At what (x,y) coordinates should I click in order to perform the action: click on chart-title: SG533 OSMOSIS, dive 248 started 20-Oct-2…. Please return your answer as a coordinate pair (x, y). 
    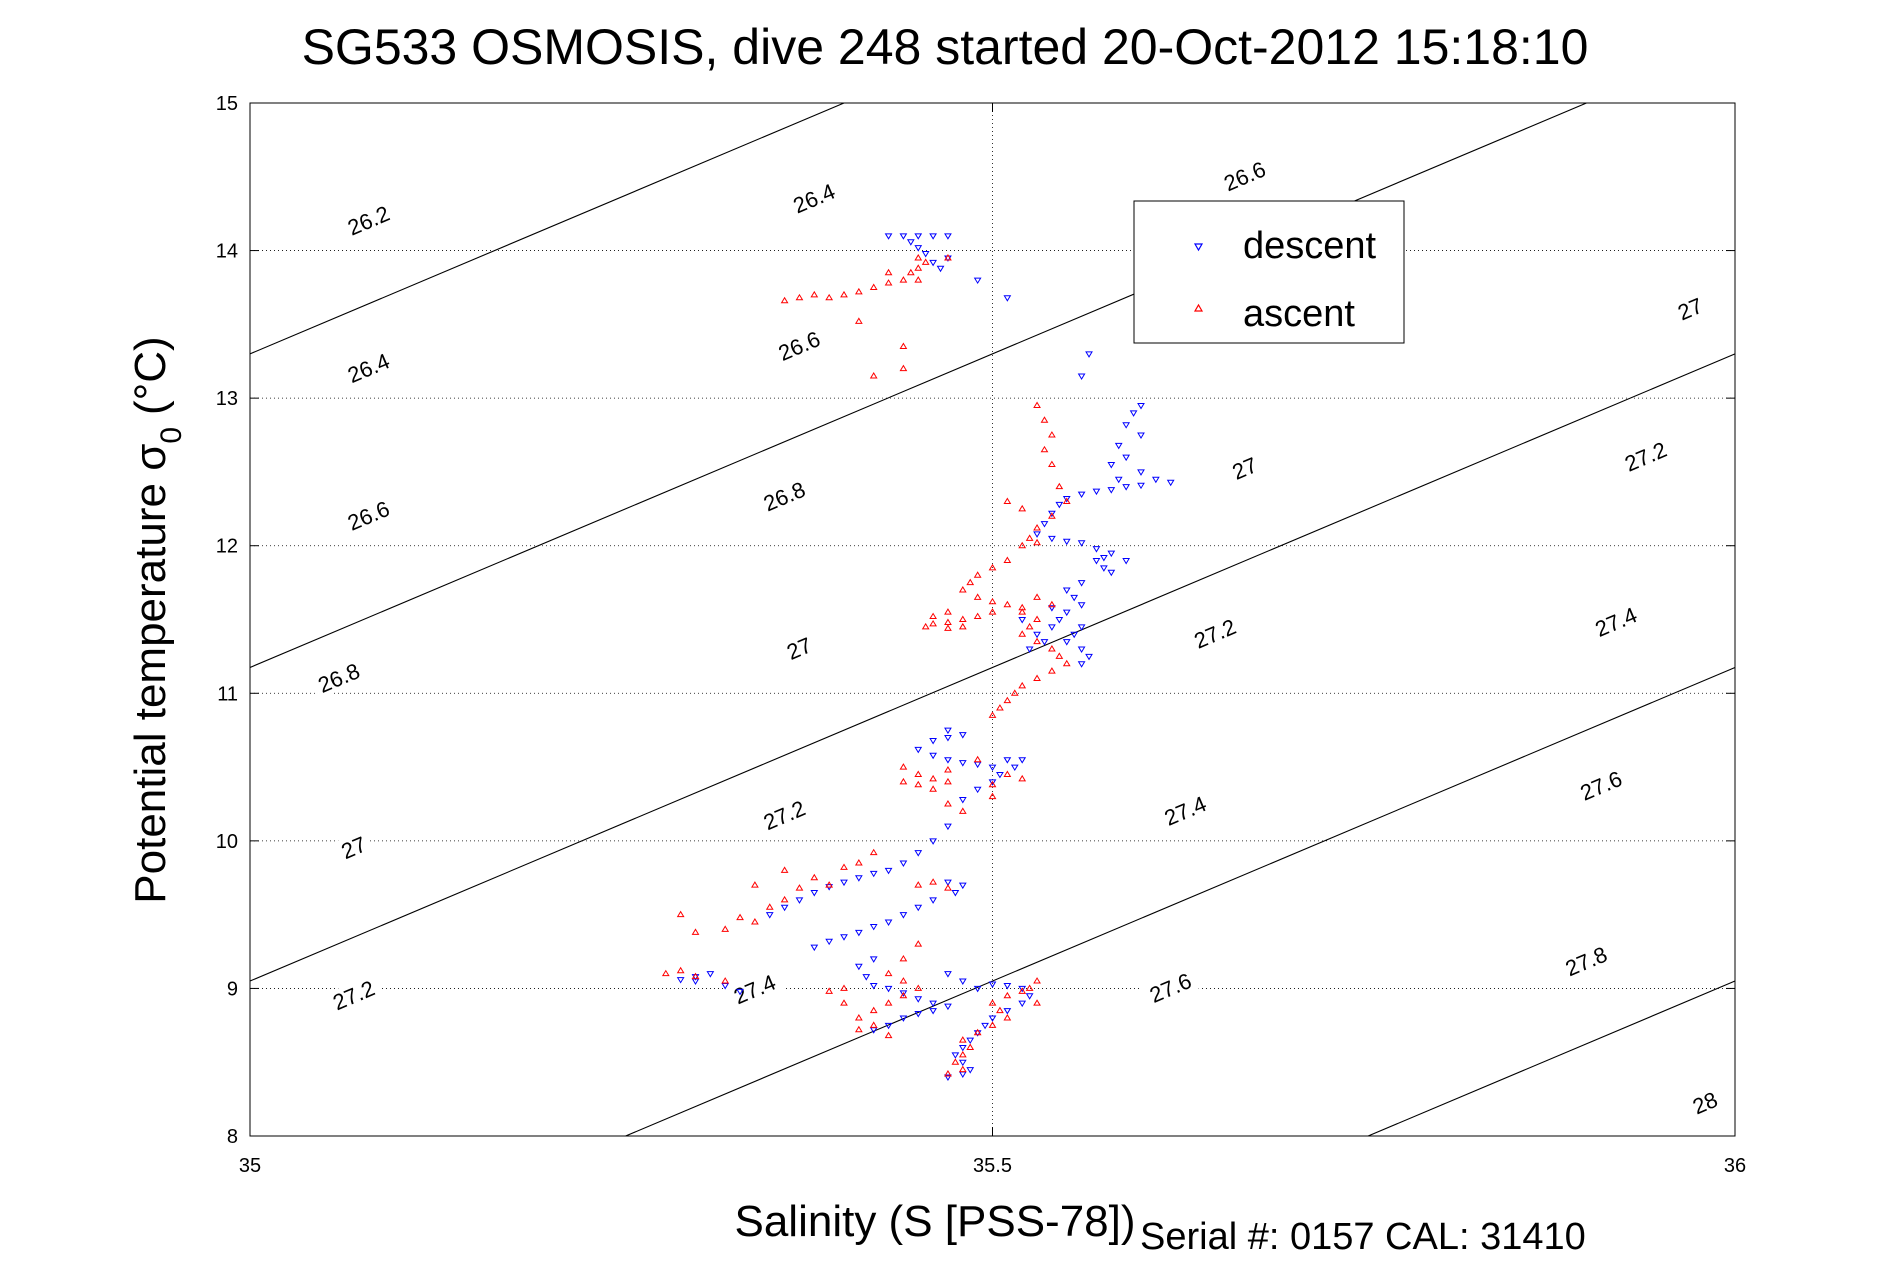
    Looking at the image, I should click on (945, 47).